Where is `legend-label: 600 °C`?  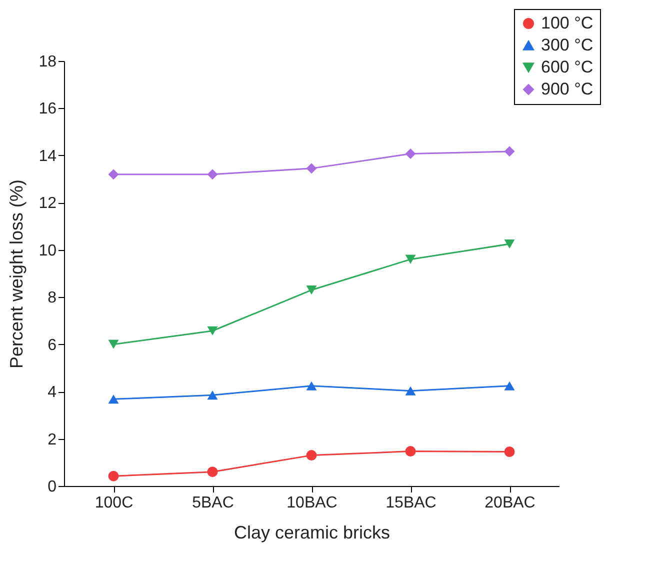 legend-label: 600 °C is located at coordinates (567, 67).